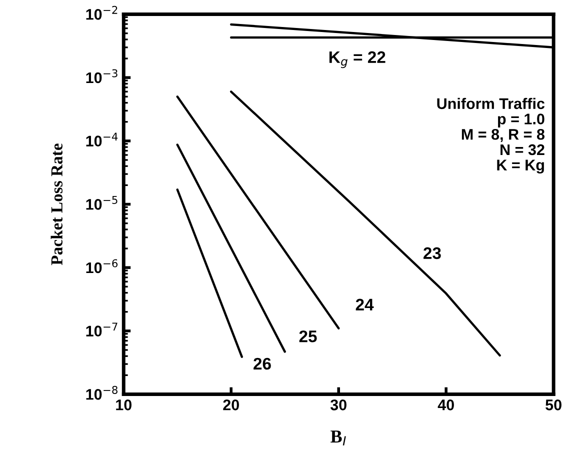 This screenshot has width=562, height=475. Describe the element at coordinates (338, 438) in the screenshot. I see `x-axis-title: B$_{I}$` at that location.